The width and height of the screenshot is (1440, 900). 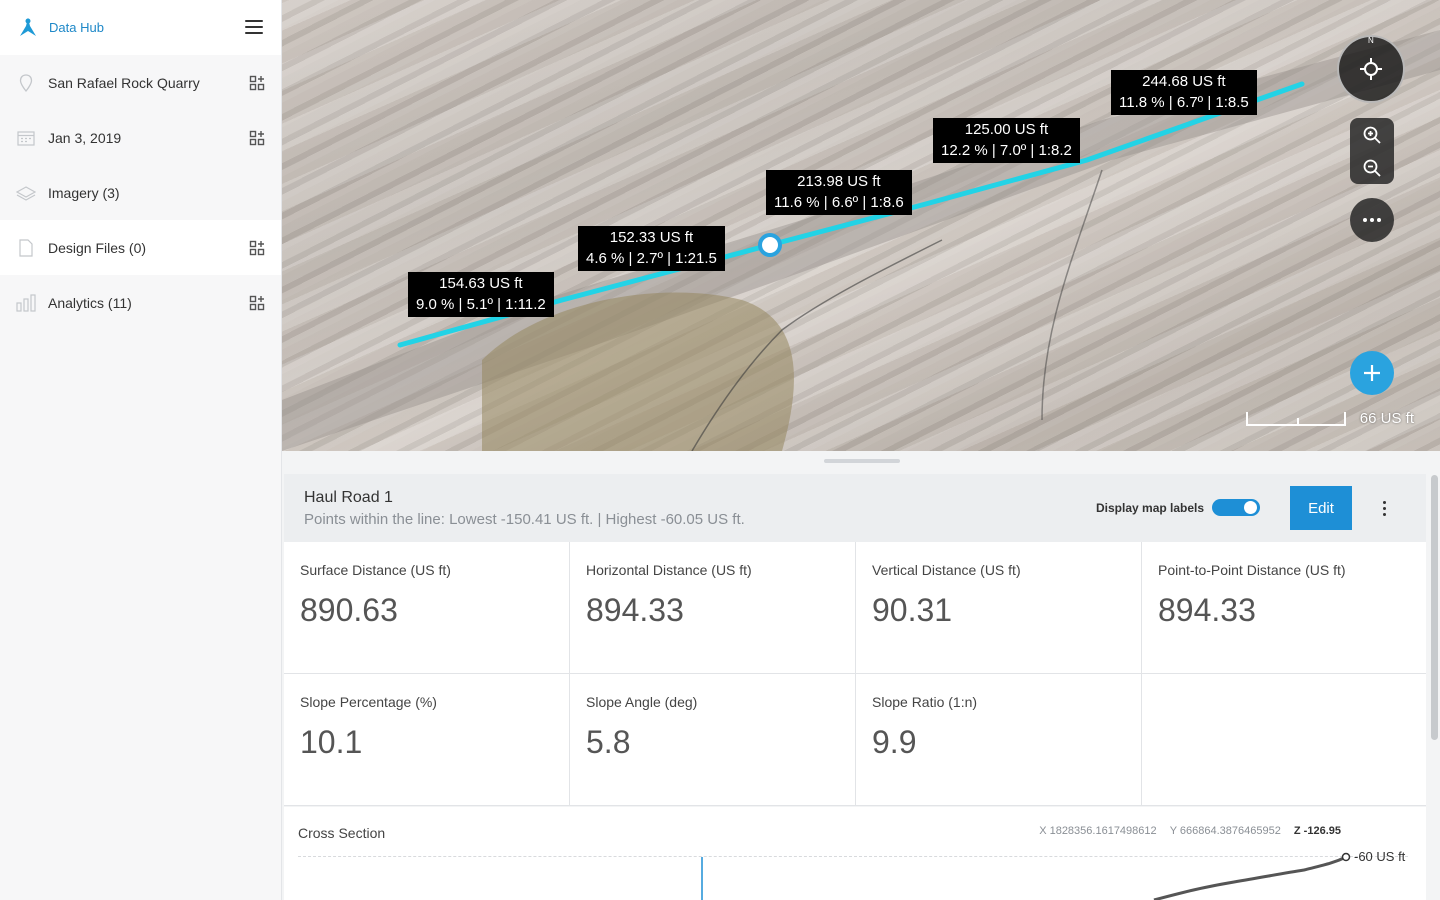 What do you see at coordinates (1384, 508) in the screenshot?
I see `more-vertical-icon` at bounding box center [1384, 508].